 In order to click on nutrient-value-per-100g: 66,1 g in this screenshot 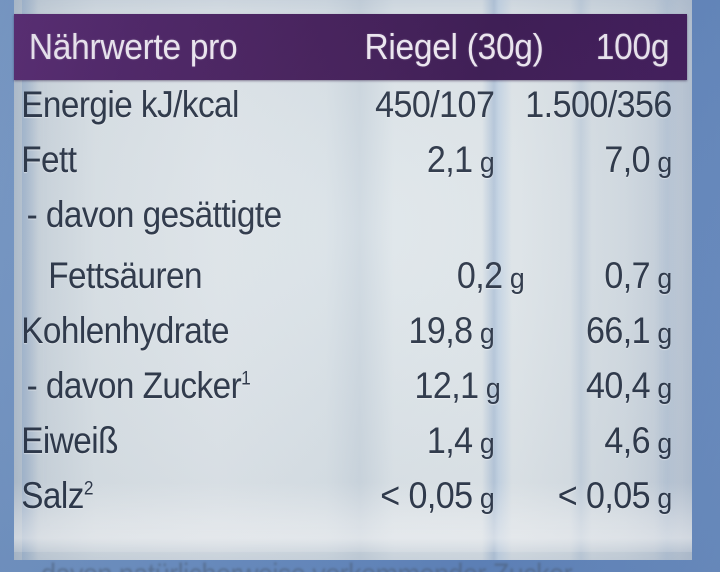, I will do `click(603, 330)`.